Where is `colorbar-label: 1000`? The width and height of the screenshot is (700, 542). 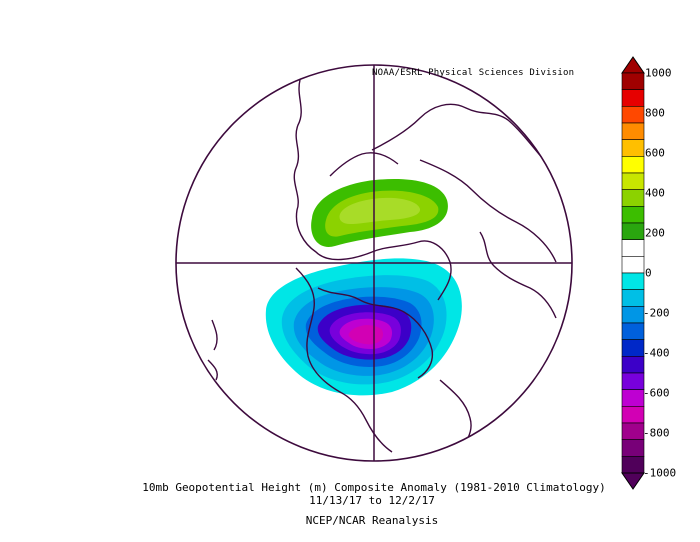
colorbar-label: 1000 is located at coordinates (658, 73).